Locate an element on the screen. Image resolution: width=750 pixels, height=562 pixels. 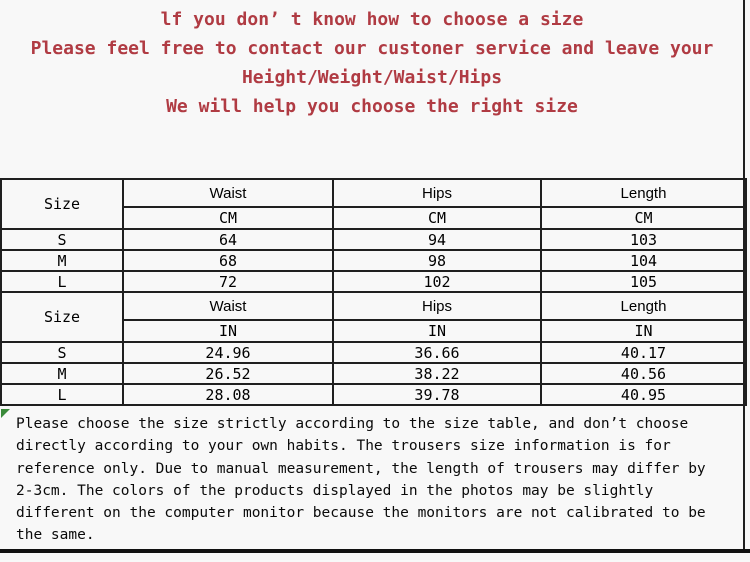
bottom-border-line is located at coordinates (375, 551).